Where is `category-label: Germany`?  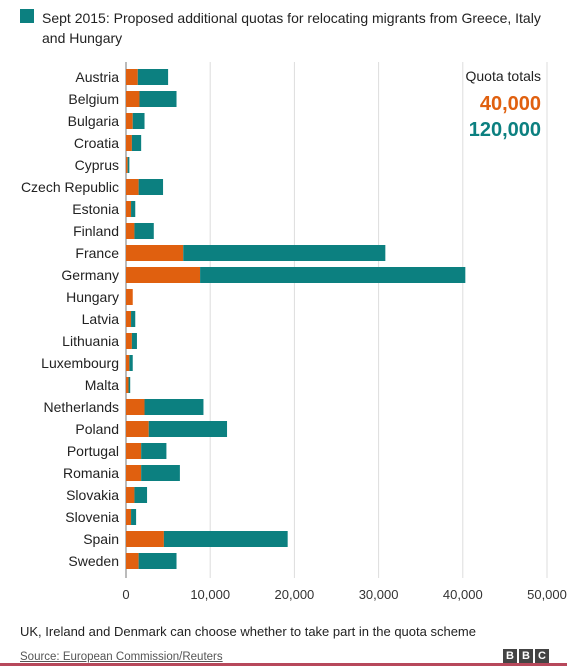
category-label: Germany is located at coordinates (90, 275).